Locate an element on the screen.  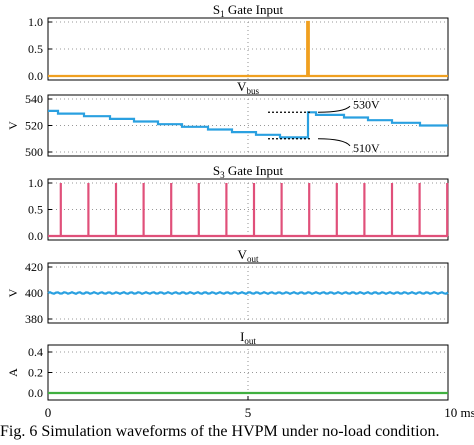
y-axis-label: A is located at coordinates (13, 372).